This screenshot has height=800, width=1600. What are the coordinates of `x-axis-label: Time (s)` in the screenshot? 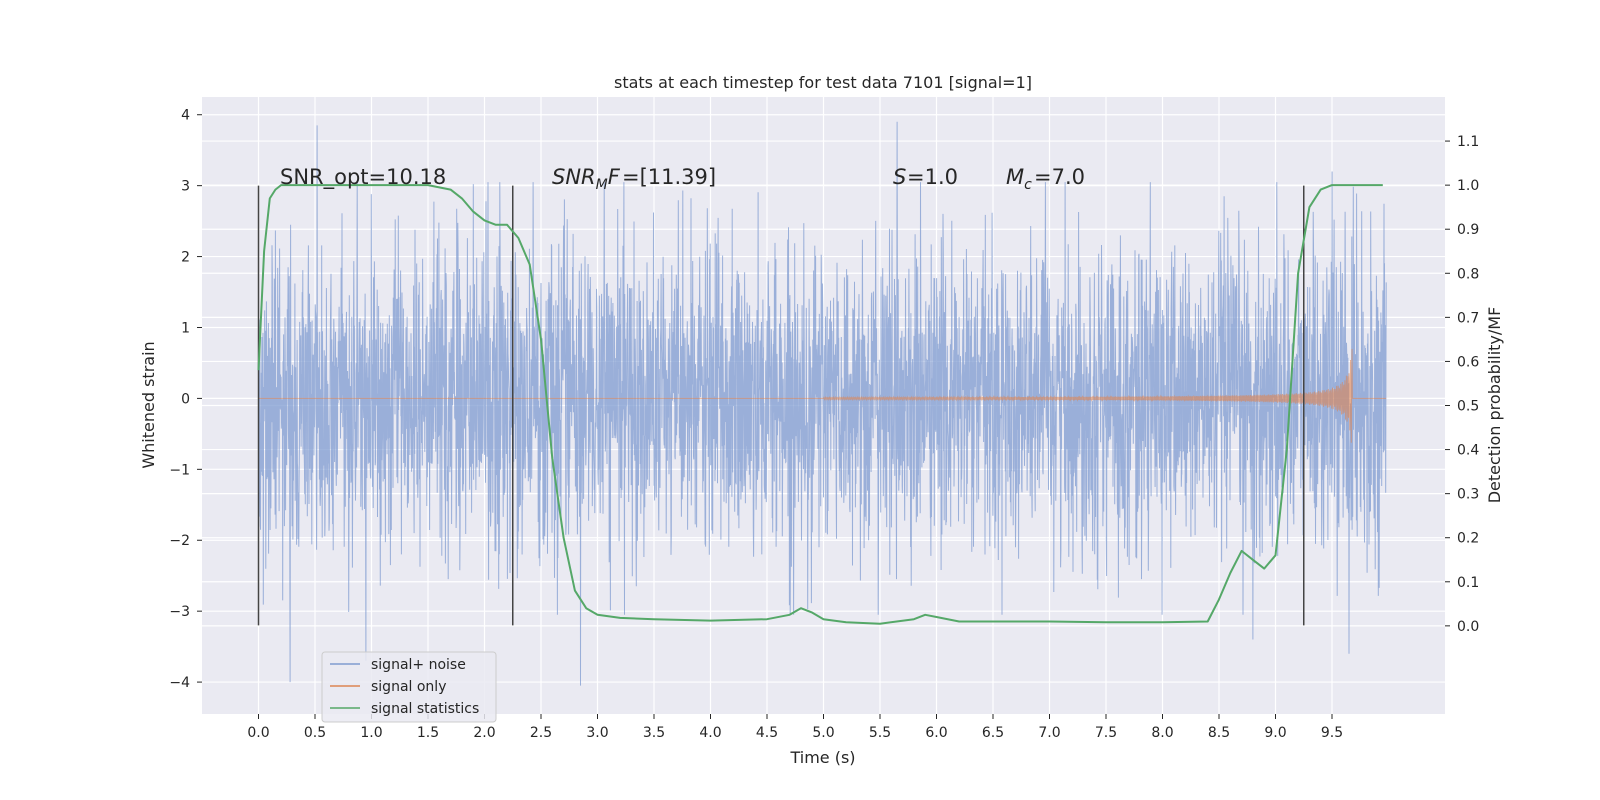 It's located at (822, 757).